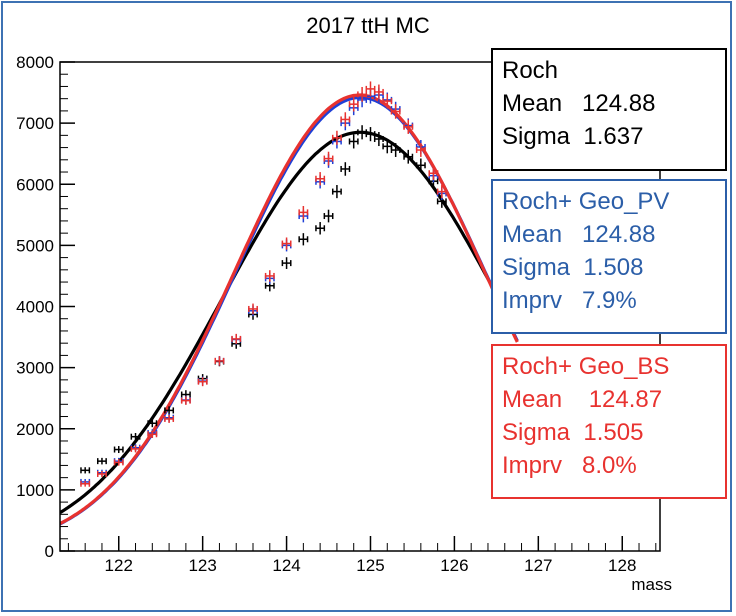  What do you see at coordinates (569, 300) in the screenshot?
I see `stat-improvement: Imprv 7.9%` at bounding box center [569, 300].